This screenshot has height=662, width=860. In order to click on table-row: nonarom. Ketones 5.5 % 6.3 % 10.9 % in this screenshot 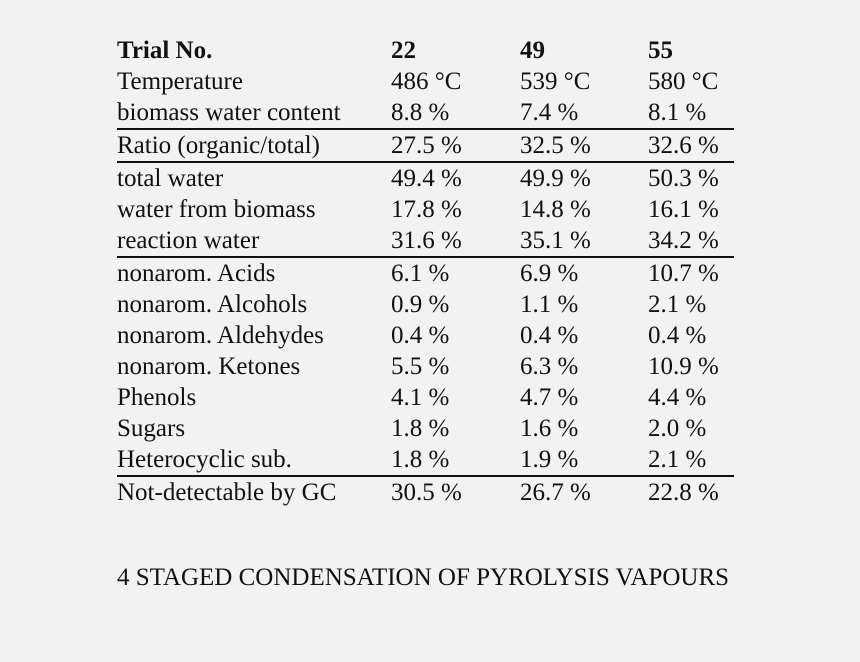, I will do `click(425, 366)`.